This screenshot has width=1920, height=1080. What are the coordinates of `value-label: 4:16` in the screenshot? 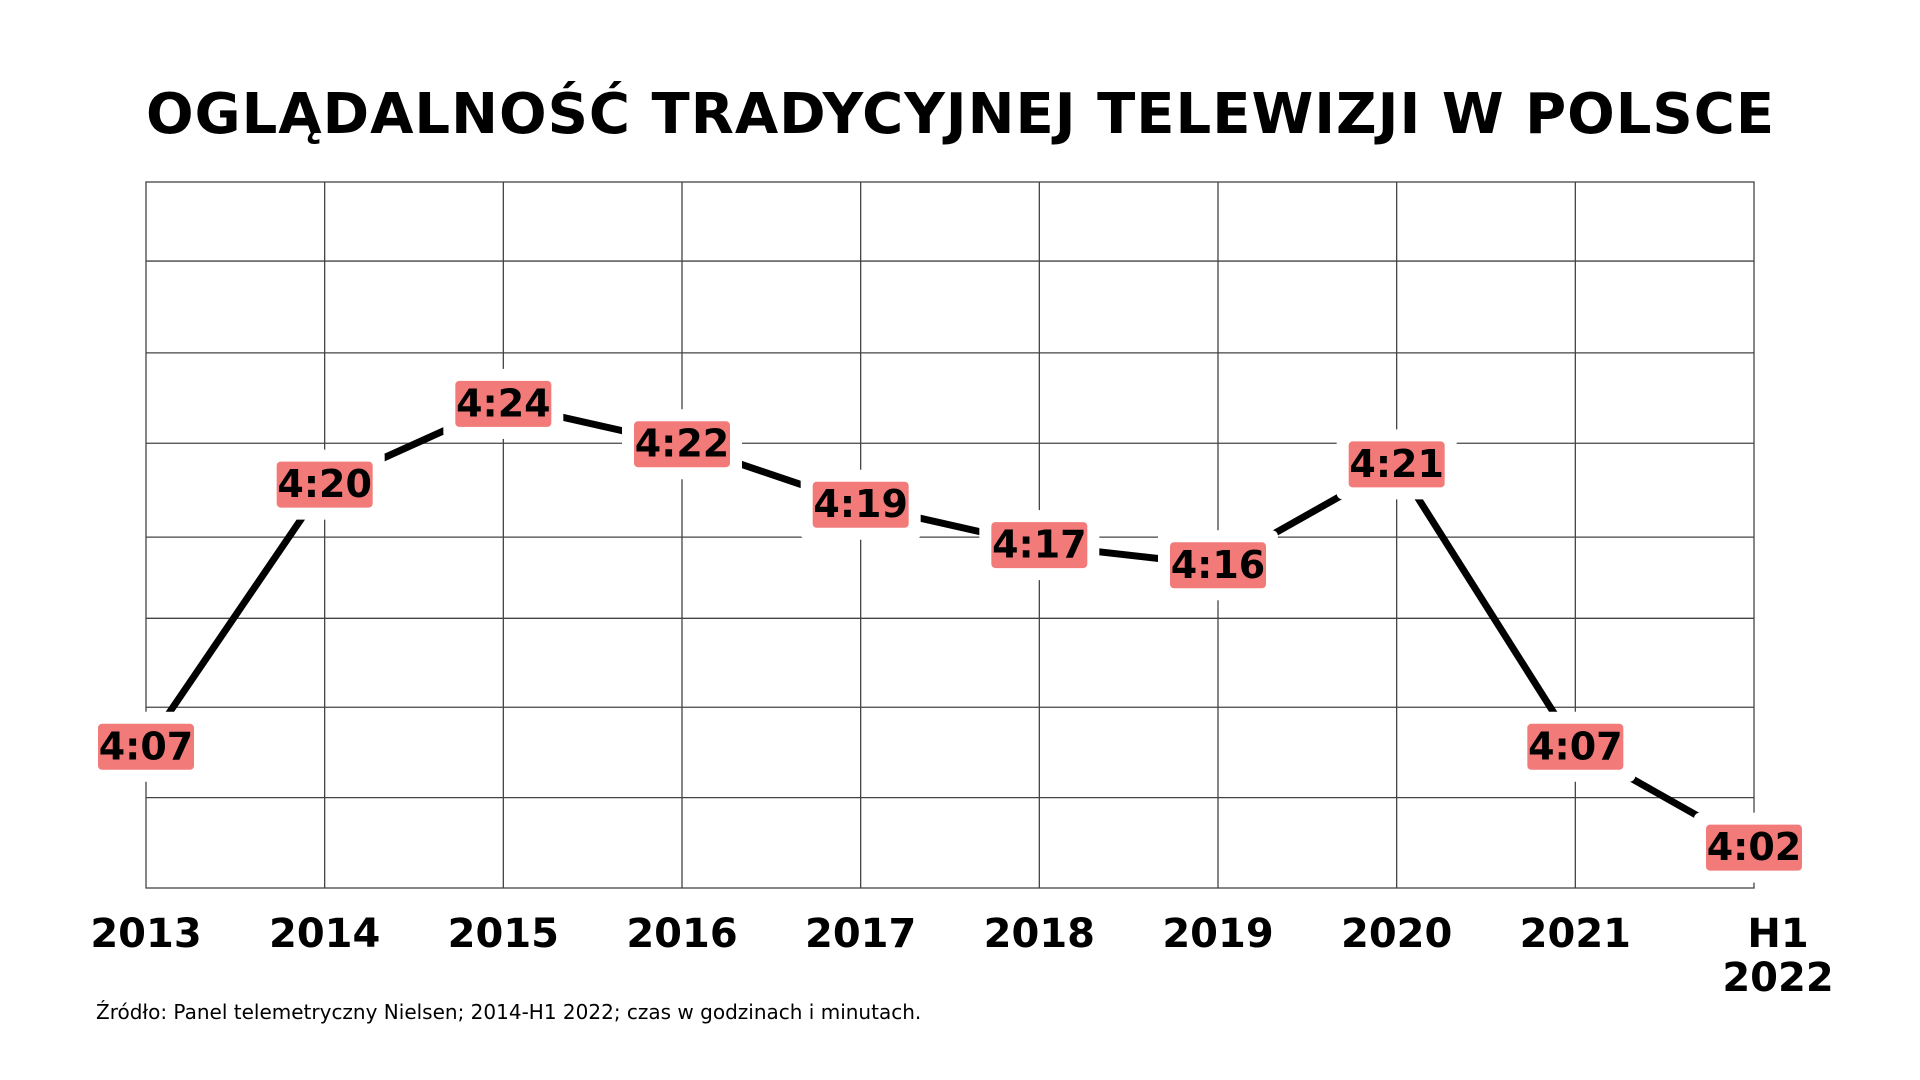 It's located at (1218, 565).